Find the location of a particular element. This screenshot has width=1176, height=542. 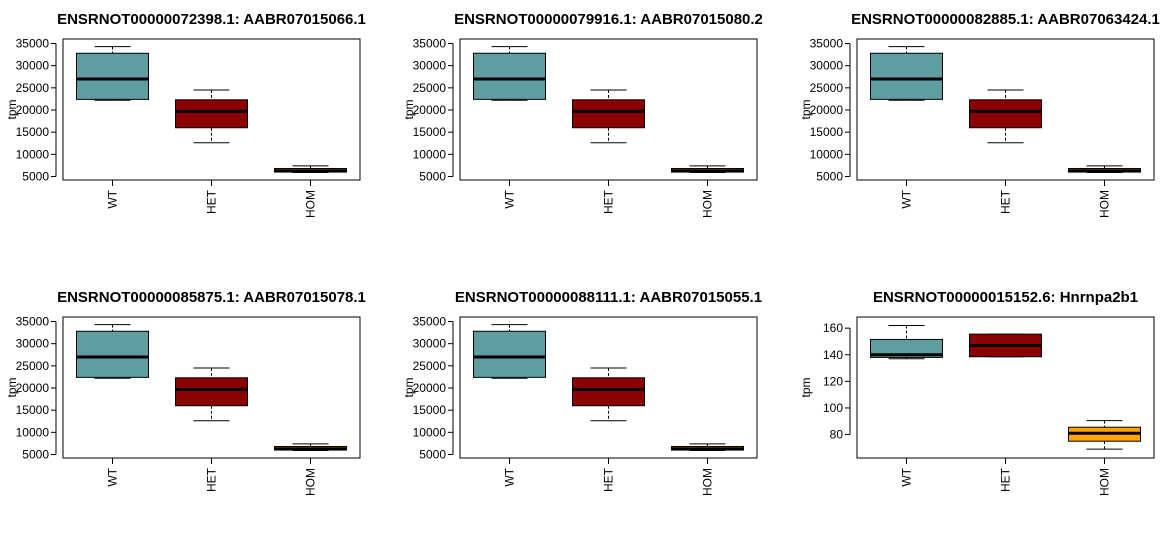

y-tick-label: 160 is located at coordinates (833, 328).